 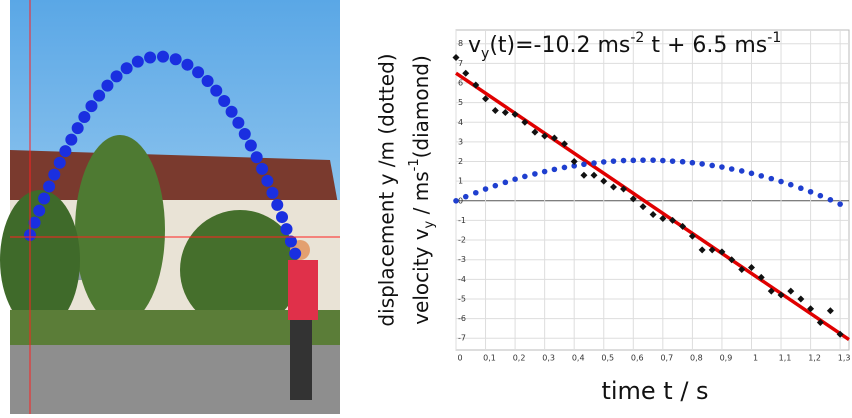 What do you see at coordinates (387, 189) in the screenshot?
I see `y-axis-label: displacement y /m (dotted)` at bounding box center [387, 189].